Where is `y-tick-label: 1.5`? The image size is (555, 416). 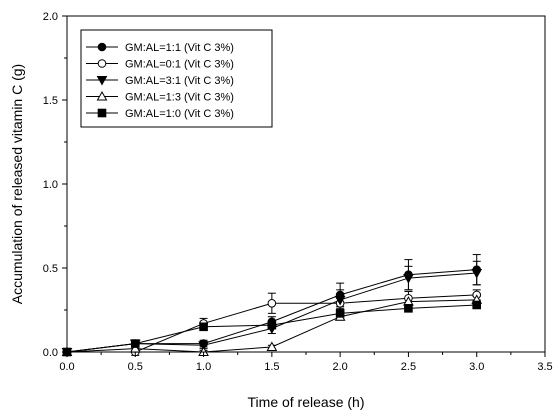 y-tick-label: 1.5 is located at coordinates (50, 101).